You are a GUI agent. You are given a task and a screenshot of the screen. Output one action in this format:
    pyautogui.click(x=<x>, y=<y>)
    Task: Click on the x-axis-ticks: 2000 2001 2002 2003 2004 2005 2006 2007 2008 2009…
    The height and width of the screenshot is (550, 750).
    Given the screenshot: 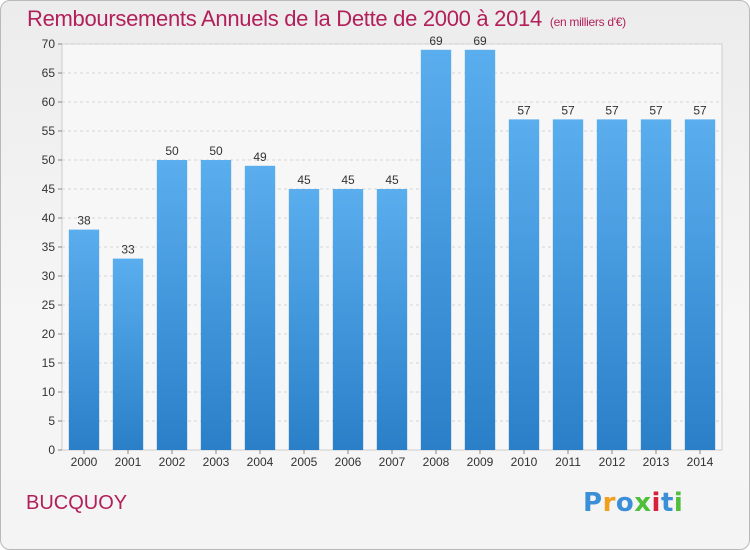 What is the action you would take?
    pyautogui.click(x=392, y=459)
    